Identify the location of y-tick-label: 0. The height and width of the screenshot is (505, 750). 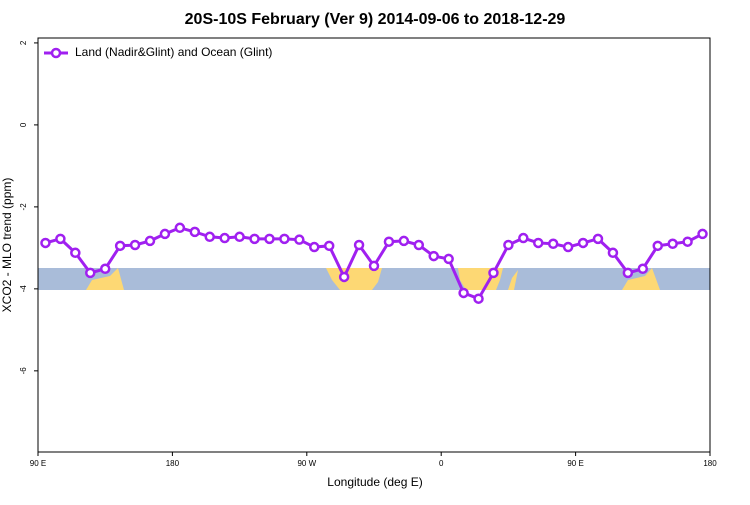
(23, 124).